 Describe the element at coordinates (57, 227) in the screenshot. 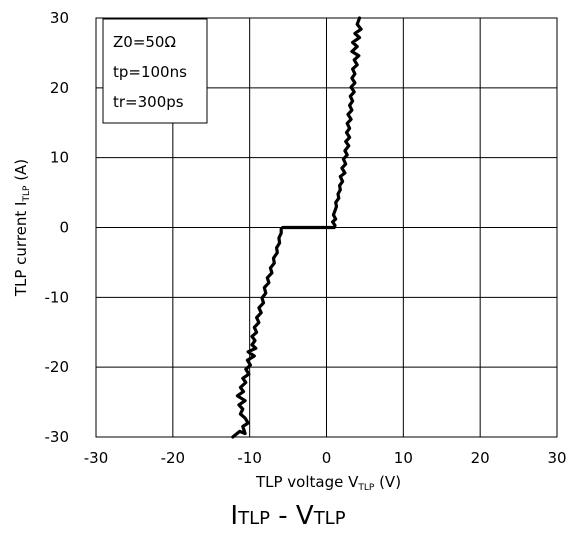

I see `y-tick-labels: -30 -20 -10 0 10 20 30` at that location.